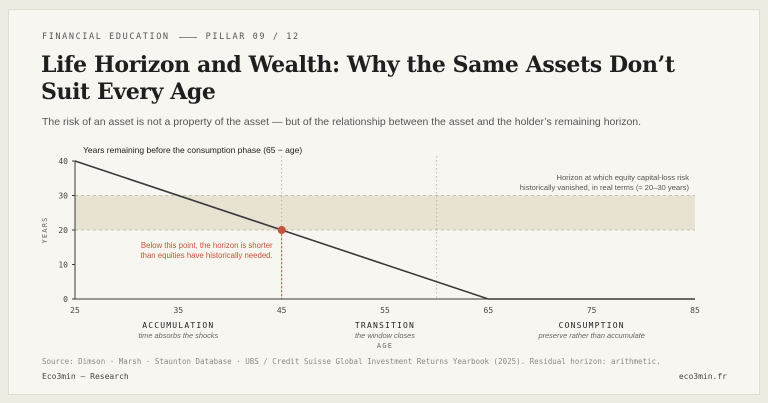  Describe the element at coordinates (206, 255) in the screenshot. I see `marker-label-line-2: than equities have historically needed.` at that location.